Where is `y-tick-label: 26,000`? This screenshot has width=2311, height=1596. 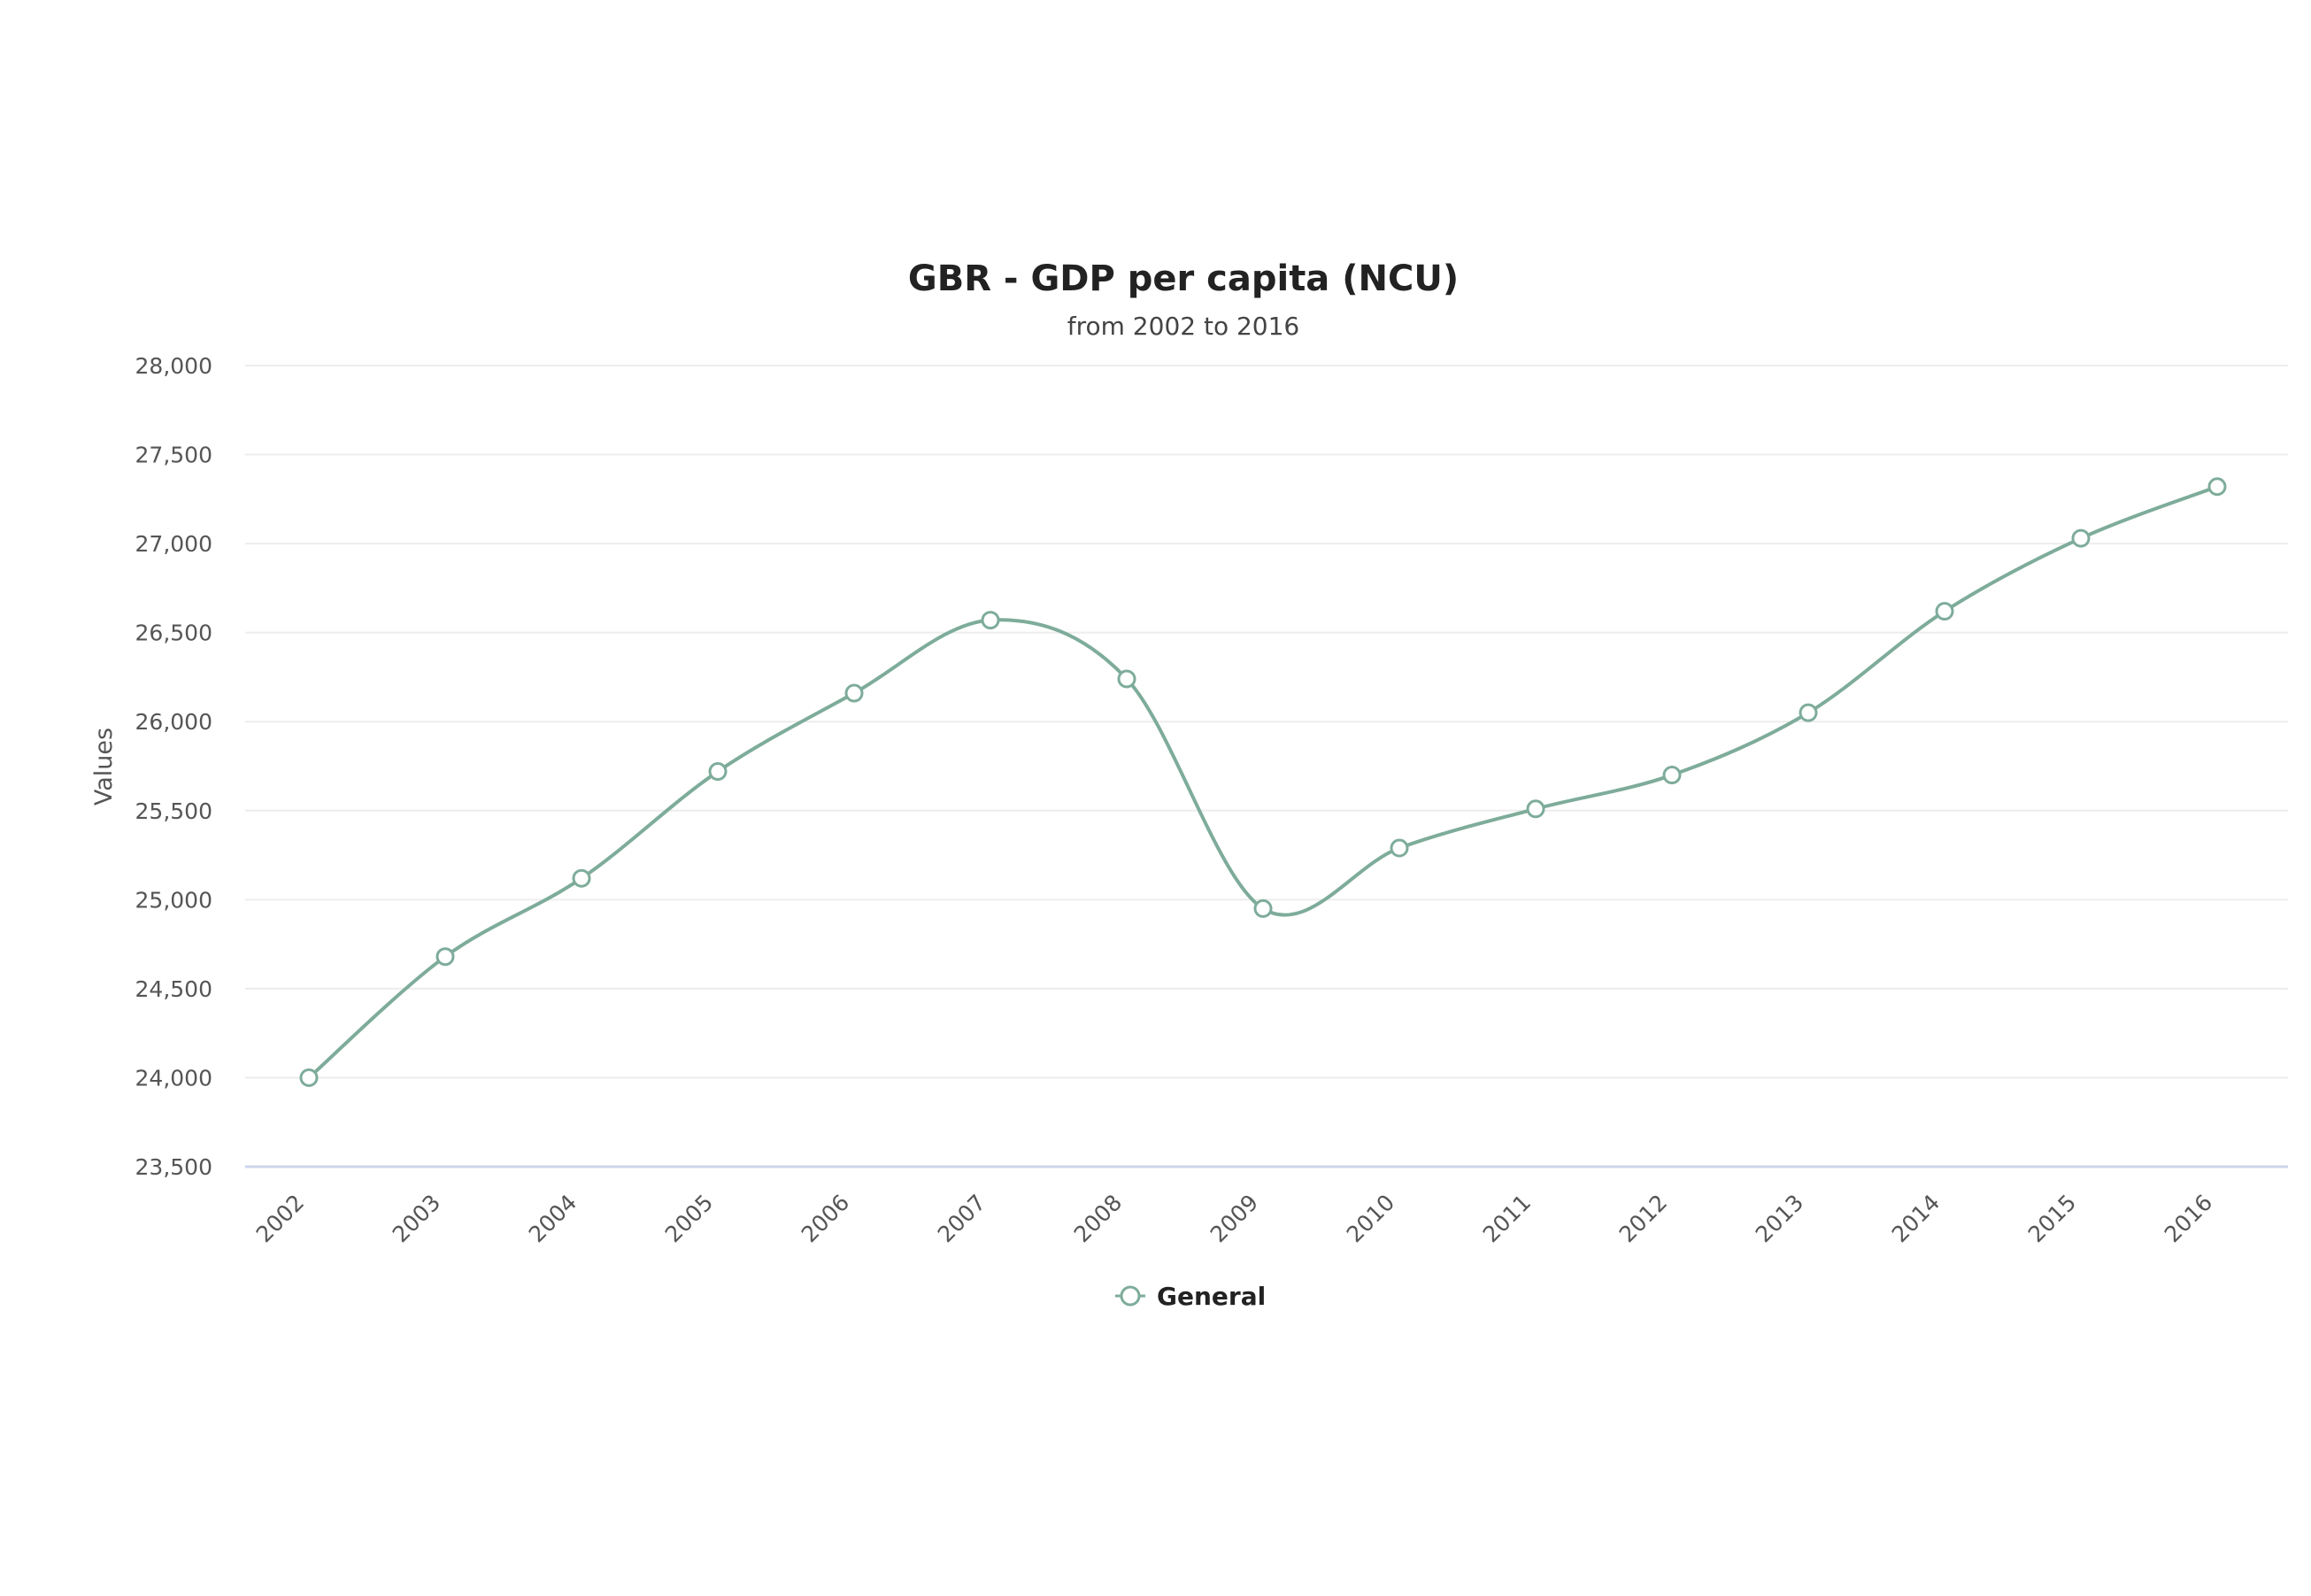
y-tick-label: 26,000 is located at coordinates (173, 722).